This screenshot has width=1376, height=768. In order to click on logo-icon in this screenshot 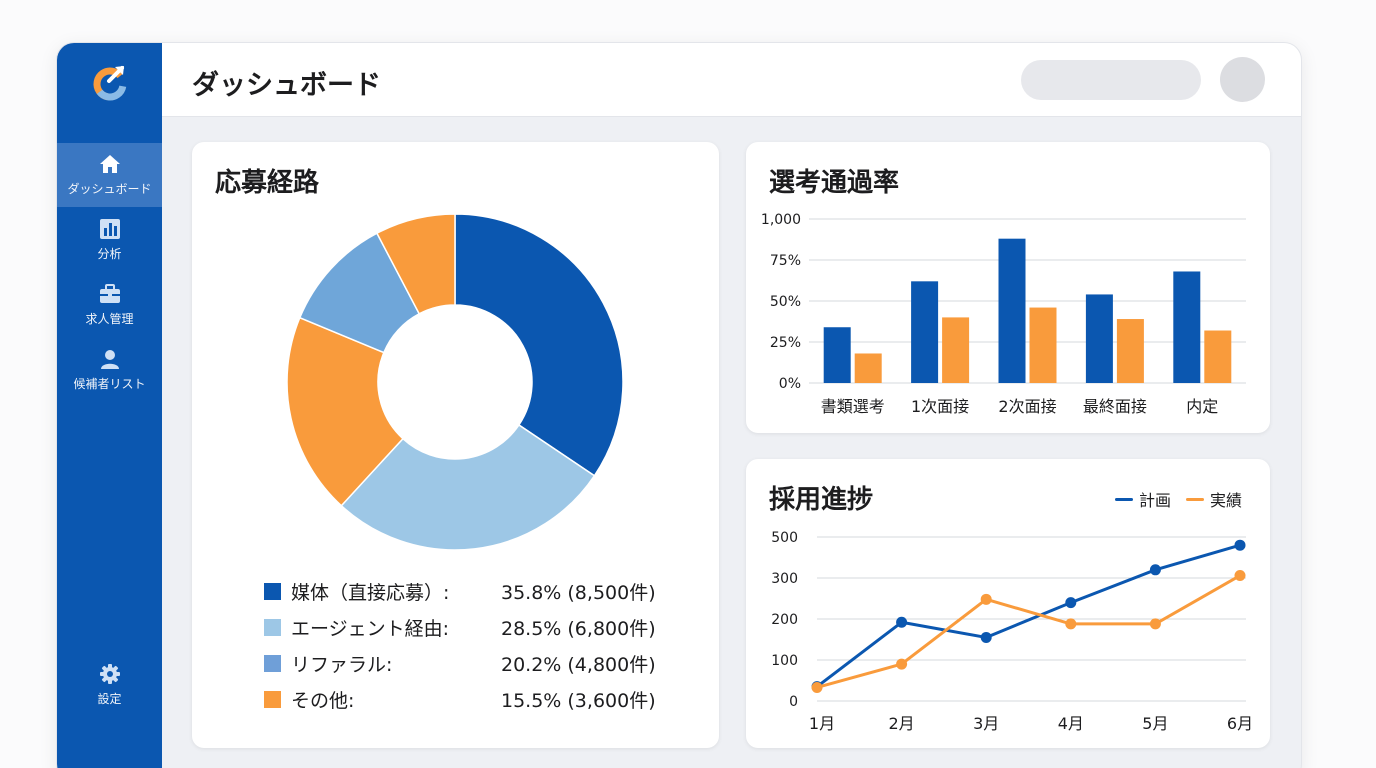, I will do `click(110, 82)`.